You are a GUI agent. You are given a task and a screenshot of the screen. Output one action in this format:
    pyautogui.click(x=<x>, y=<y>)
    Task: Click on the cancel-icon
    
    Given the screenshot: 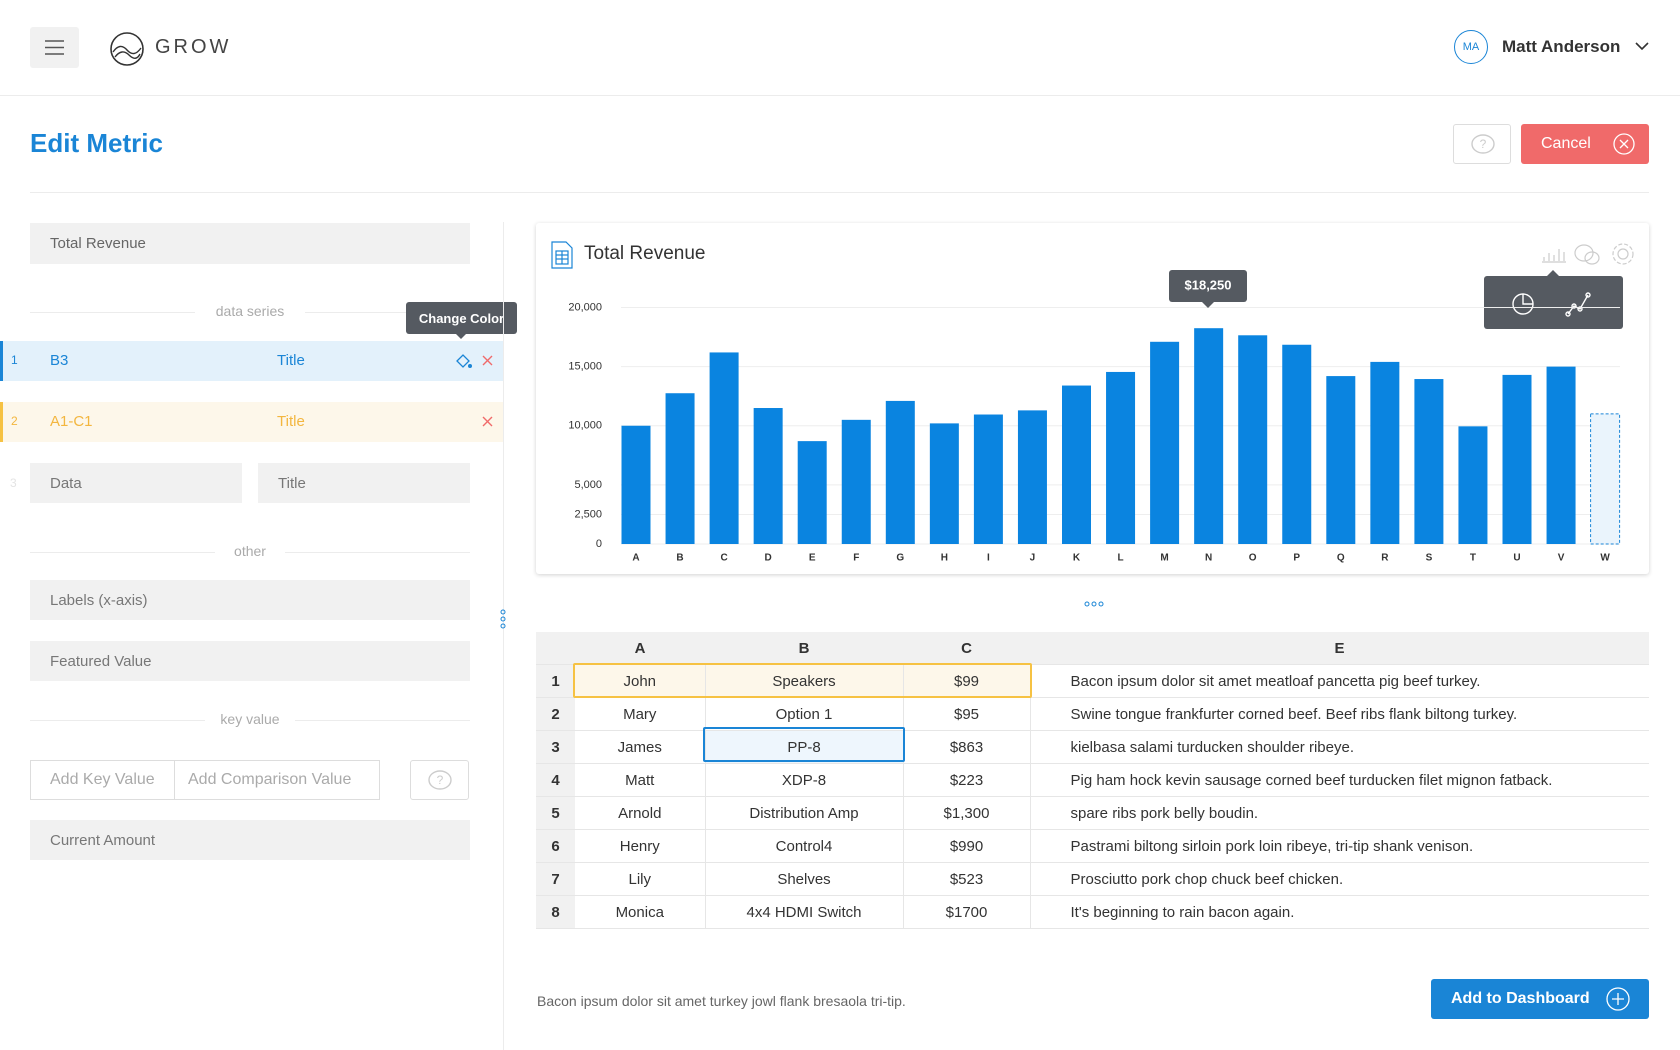 What is the action you would take?
    pyautogui.click(x=1624, y=144)
    